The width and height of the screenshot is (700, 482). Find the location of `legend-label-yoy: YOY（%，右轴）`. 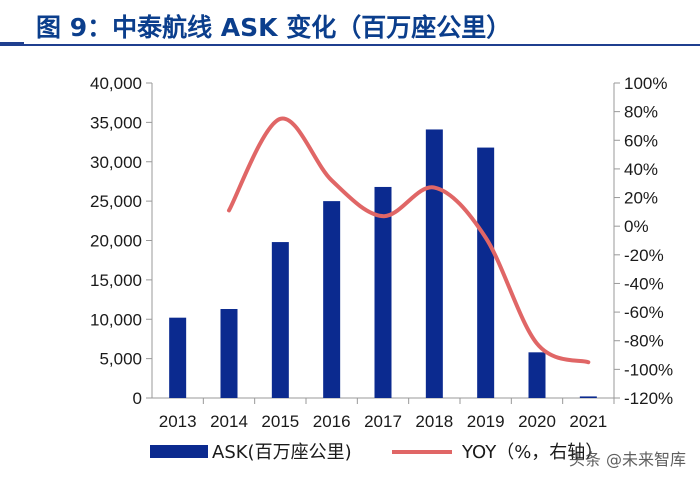

legend-label-yoy: YOY（%，右轴） is located at coordinates (532, 452).